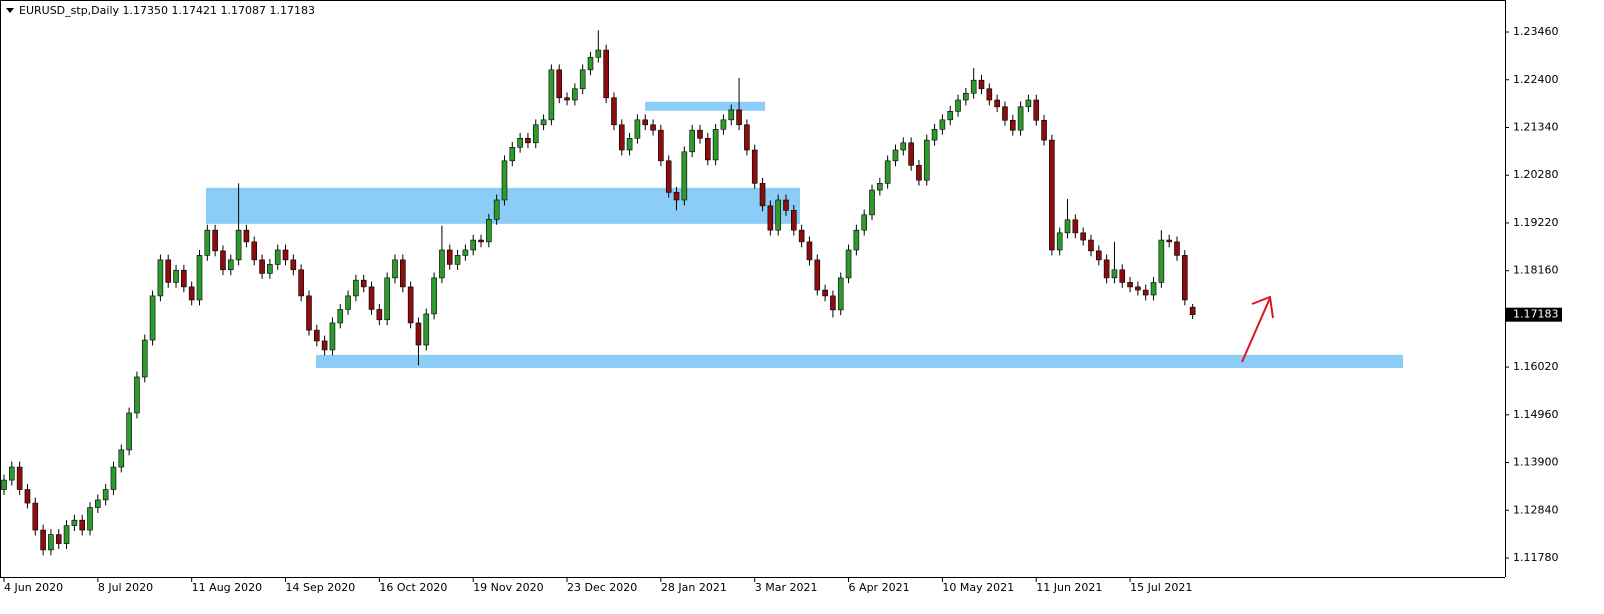  I want to click on current-price-label: 1.17183, so click(1536, 314).